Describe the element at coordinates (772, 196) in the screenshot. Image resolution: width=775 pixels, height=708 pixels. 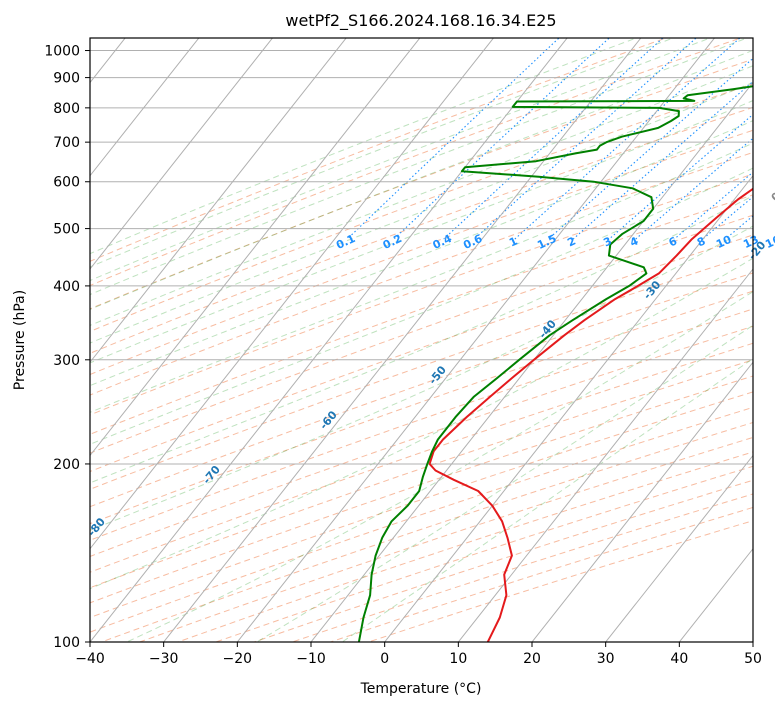
I see `moist-adiabat-label: 0` at that location.